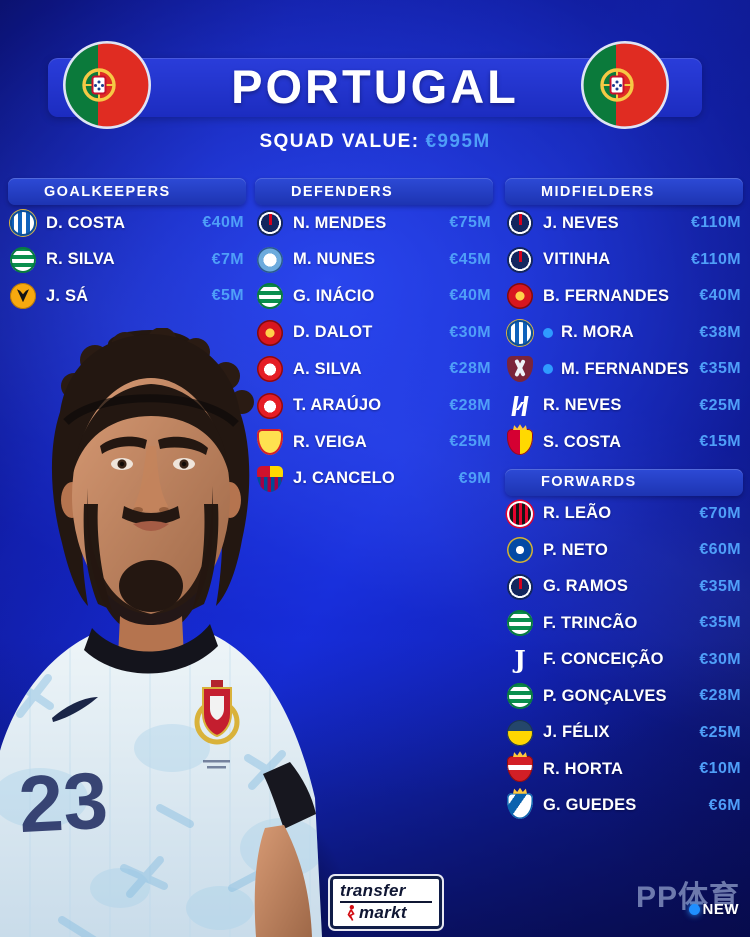 The image size is (750, 937). I want to click on player-name: P. GONÇALVES, so click(605, 695).